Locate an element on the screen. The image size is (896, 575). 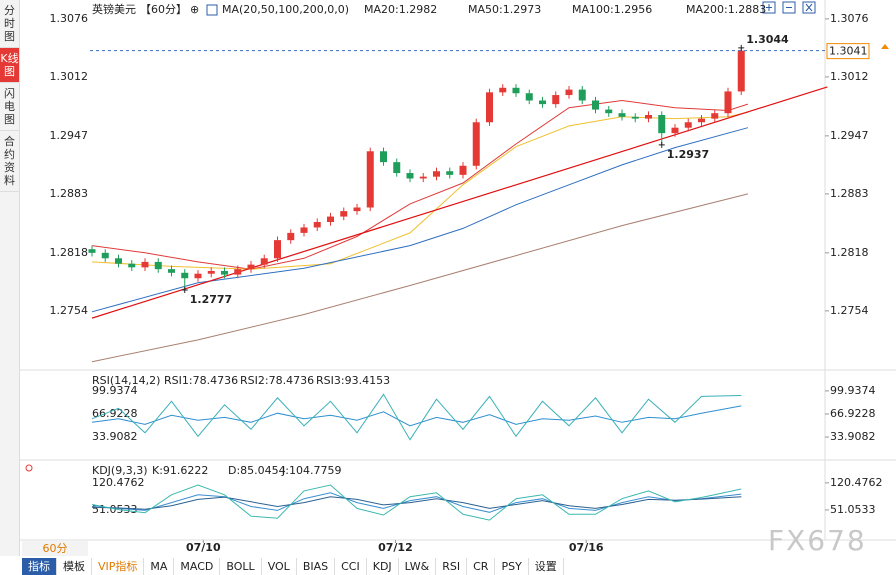
annotation-marker is located at coordinates (741, 47).